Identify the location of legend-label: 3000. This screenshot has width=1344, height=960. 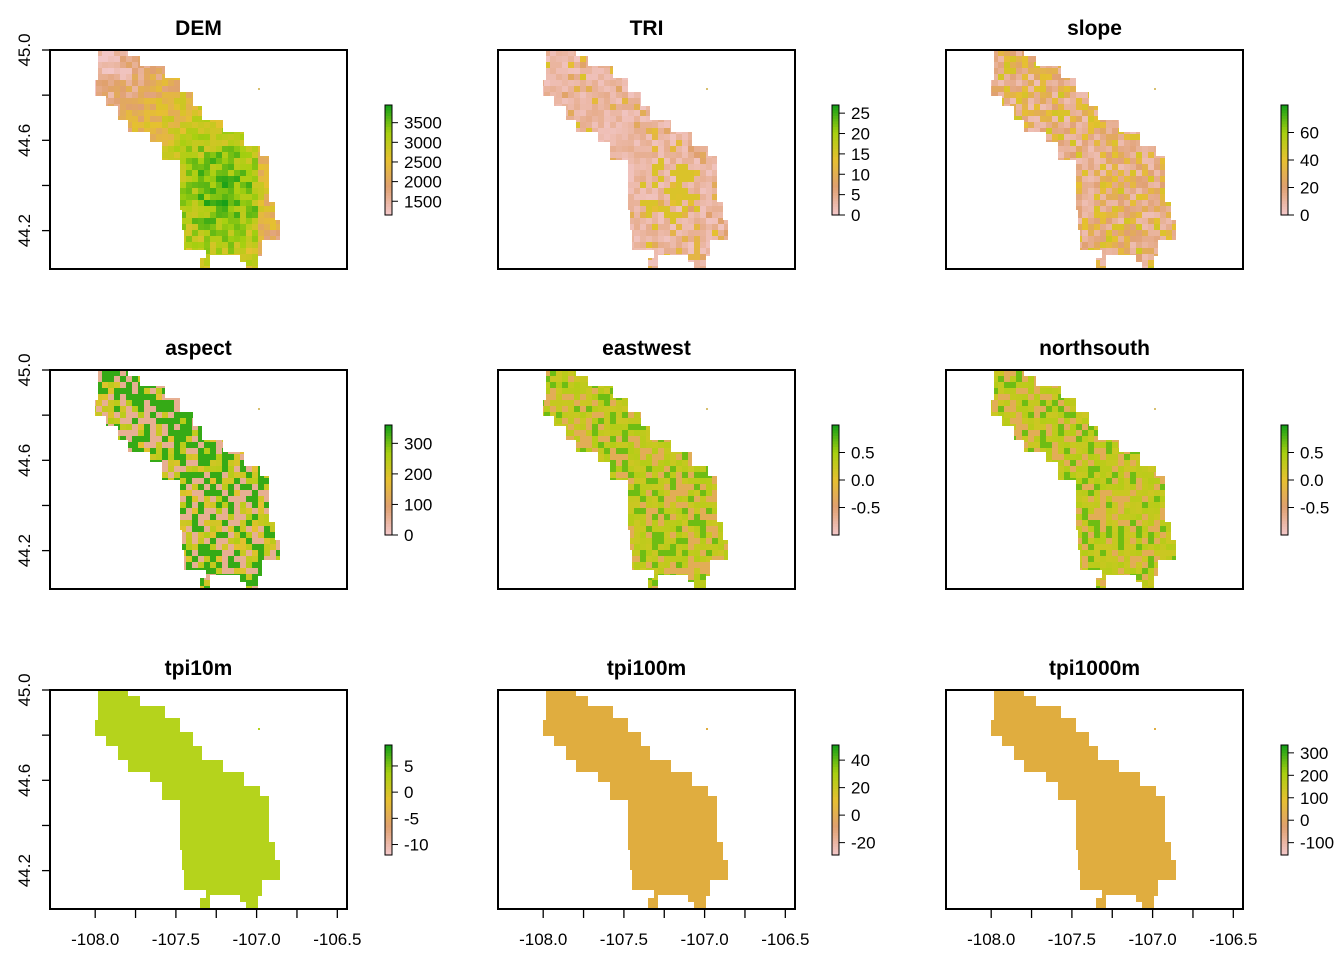
(423, 142).